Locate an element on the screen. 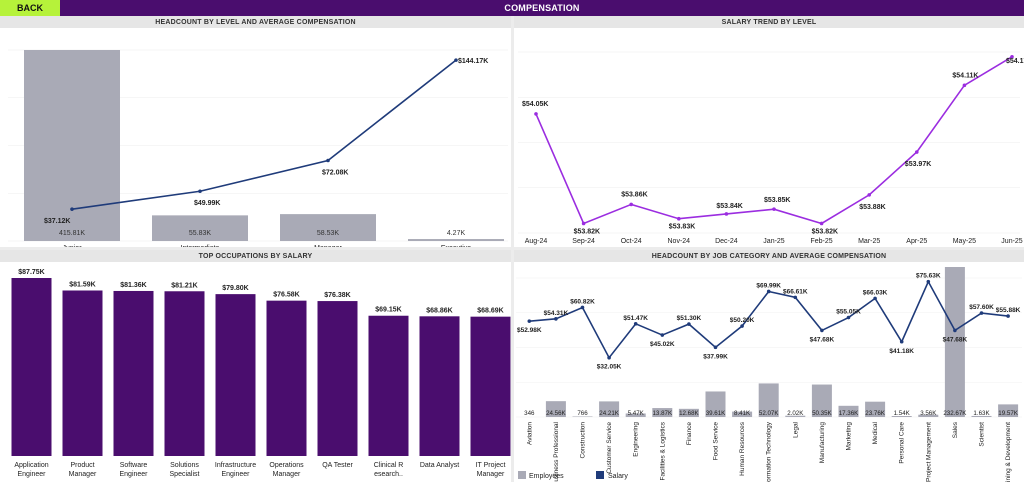  category-label: Finance is located at coordinates (689, 434).